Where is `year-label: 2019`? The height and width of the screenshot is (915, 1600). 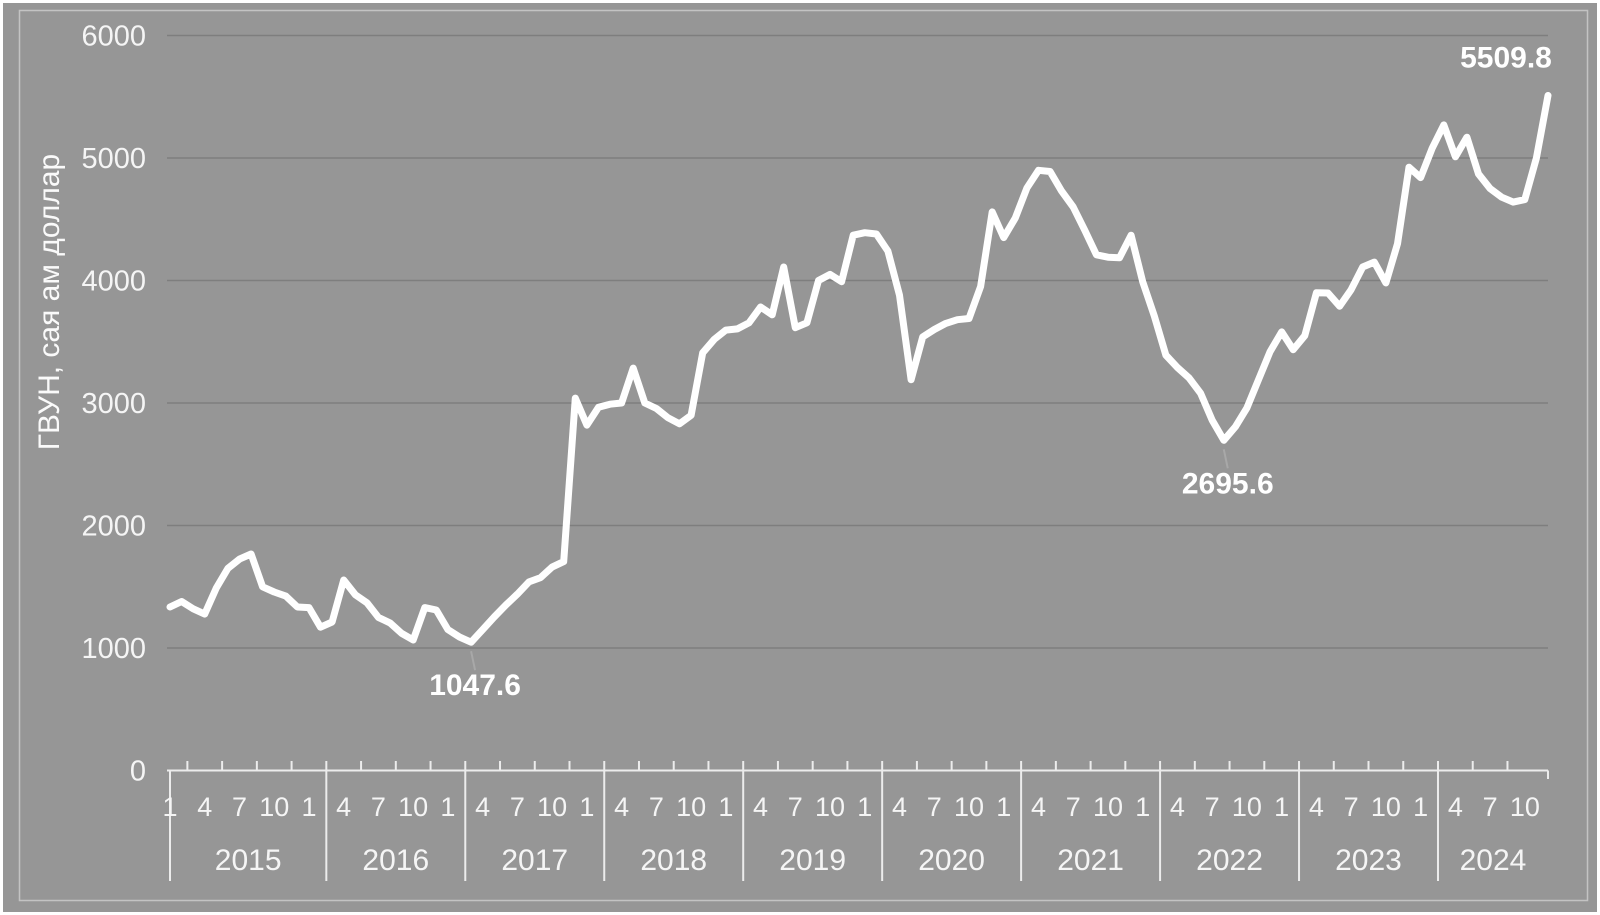 year-label: 2019 is located at coordinates (812, 860).